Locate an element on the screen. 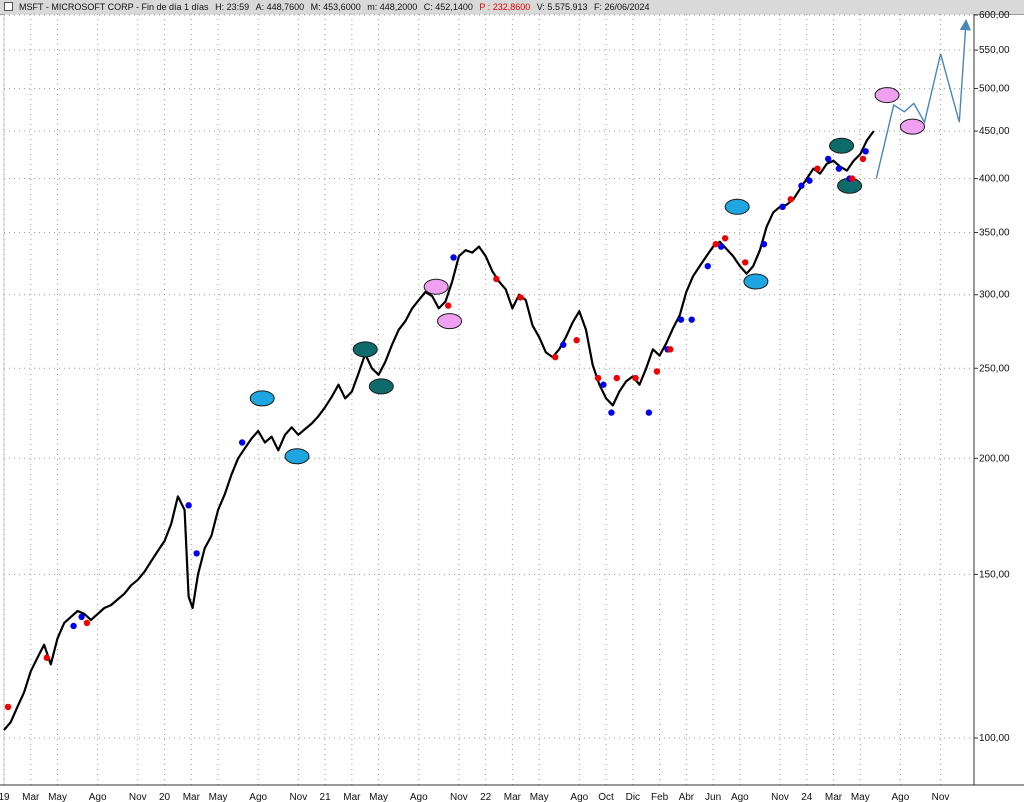  y-tick-label: 550,00 is located at coordinates (994, 50).